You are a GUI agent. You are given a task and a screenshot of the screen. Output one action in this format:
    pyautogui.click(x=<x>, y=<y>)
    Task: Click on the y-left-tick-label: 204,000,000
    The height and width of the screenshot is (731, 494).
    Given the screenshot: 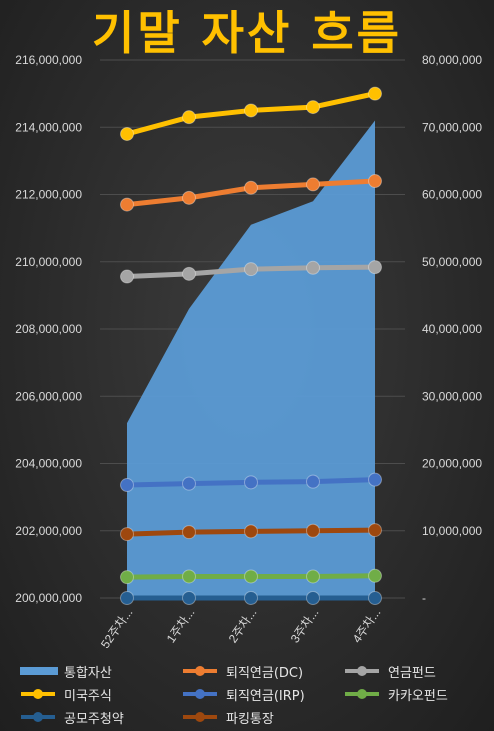 What is the action you would take?
    pyautogui.click(x=48, y=464)
    